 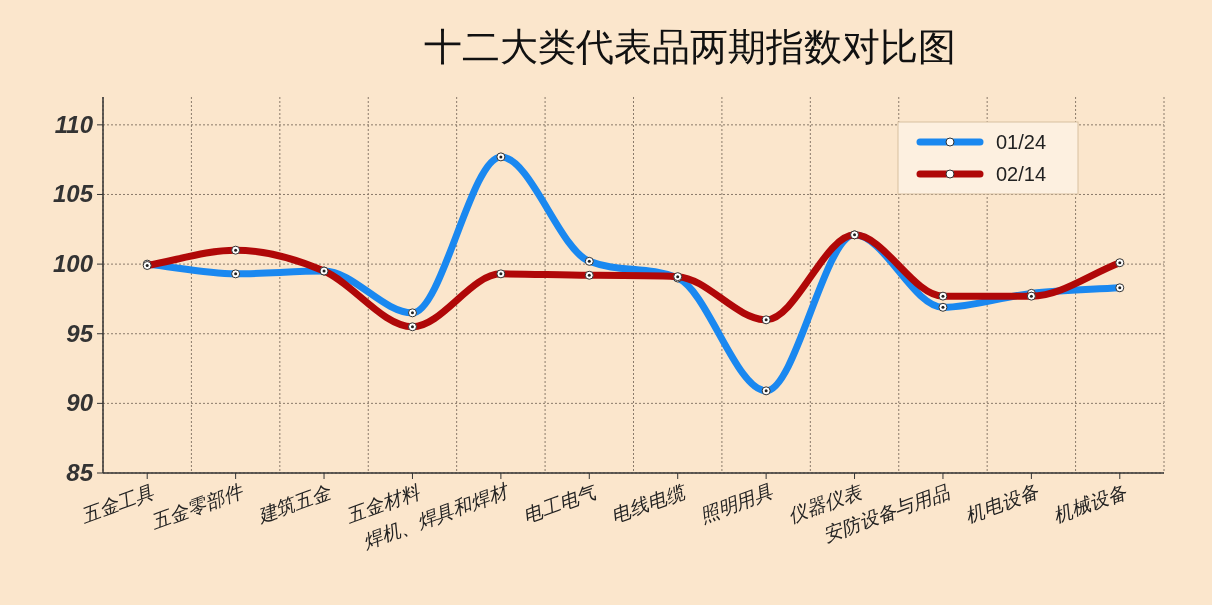 I want to click on x-tick-label: 建筑五金, so click(x=294, y=504).